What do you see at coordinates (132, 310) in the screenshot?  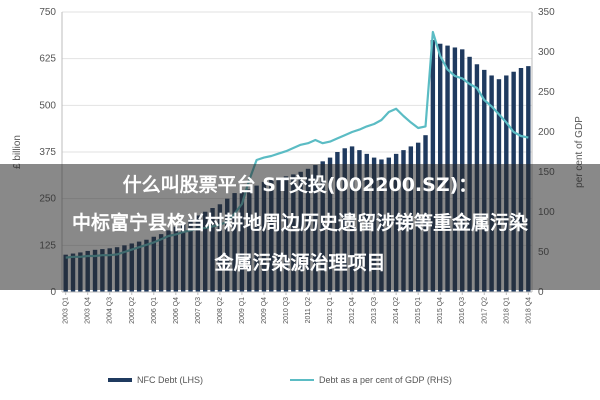 I see `x-tick-label: 2005 Q2` at bounding box center [132, 310].